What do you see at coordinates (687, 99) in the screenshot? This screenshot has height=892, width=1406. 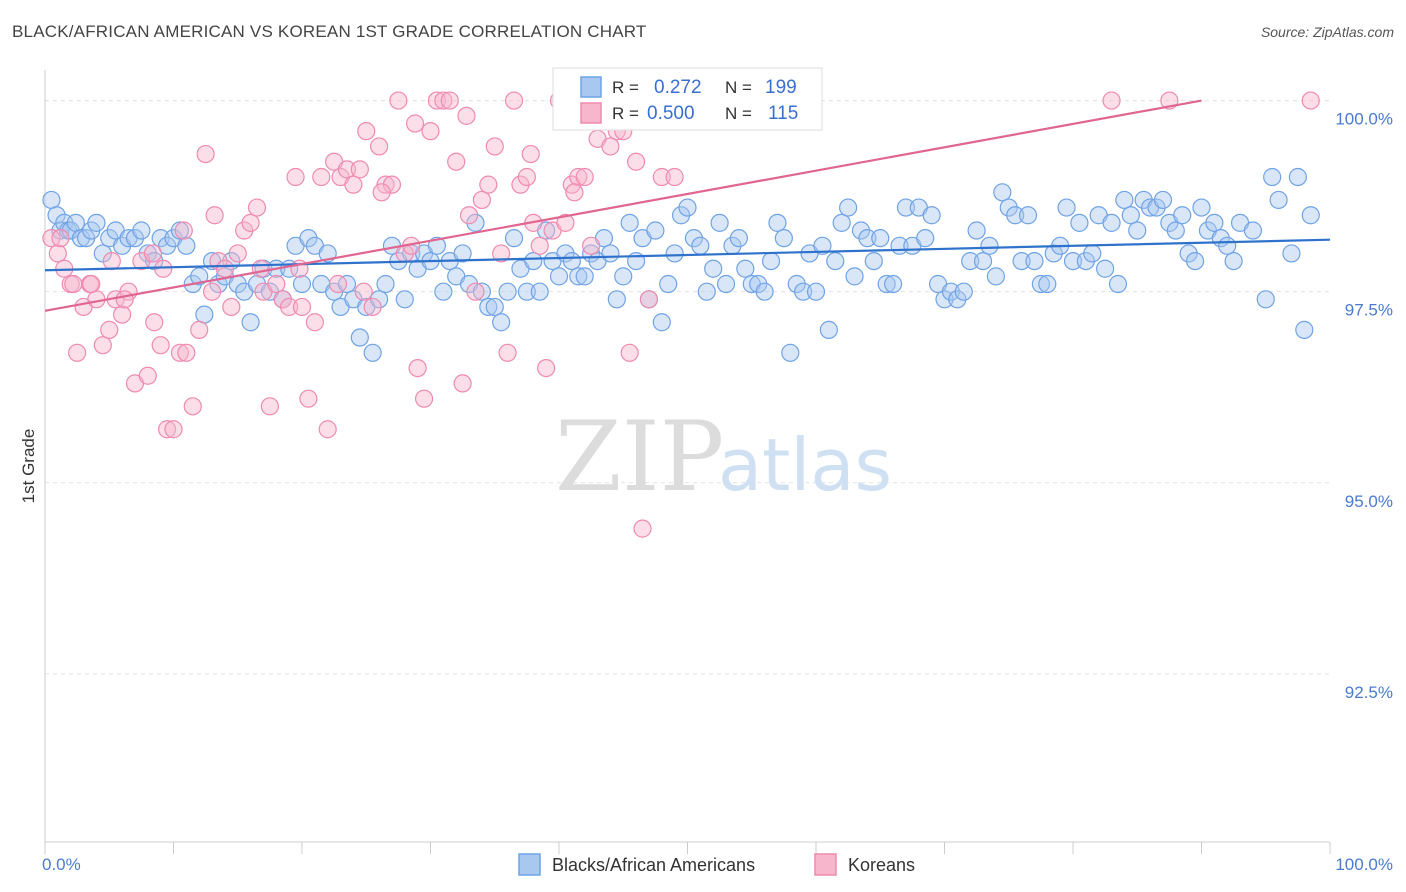 I see `top-legend: R = 0.272 N = 199 R = 0.500 N = 115` at bounding box center [687, 99].